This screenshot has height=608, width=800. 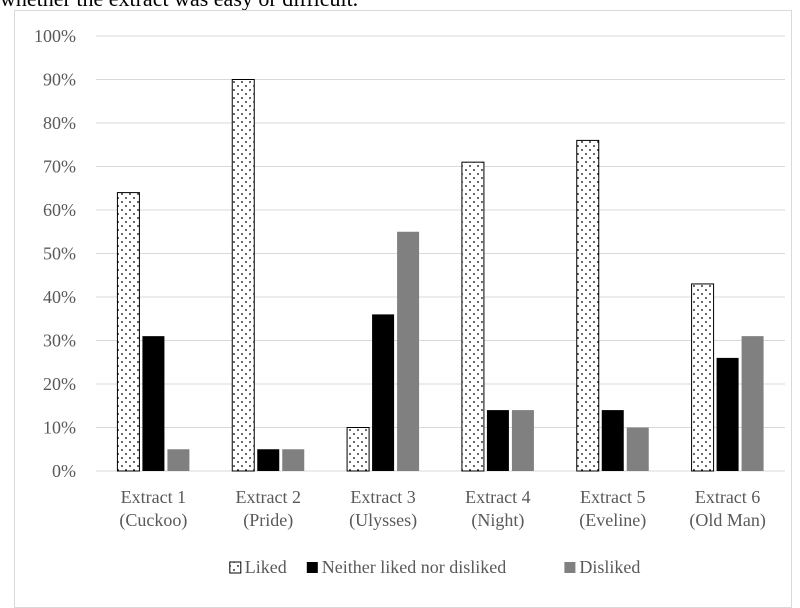 What do you see at coordinates (612, 520) in the screenshot?
I see `x-tick-label: (Eveline)` at bounding box center [612, 520].